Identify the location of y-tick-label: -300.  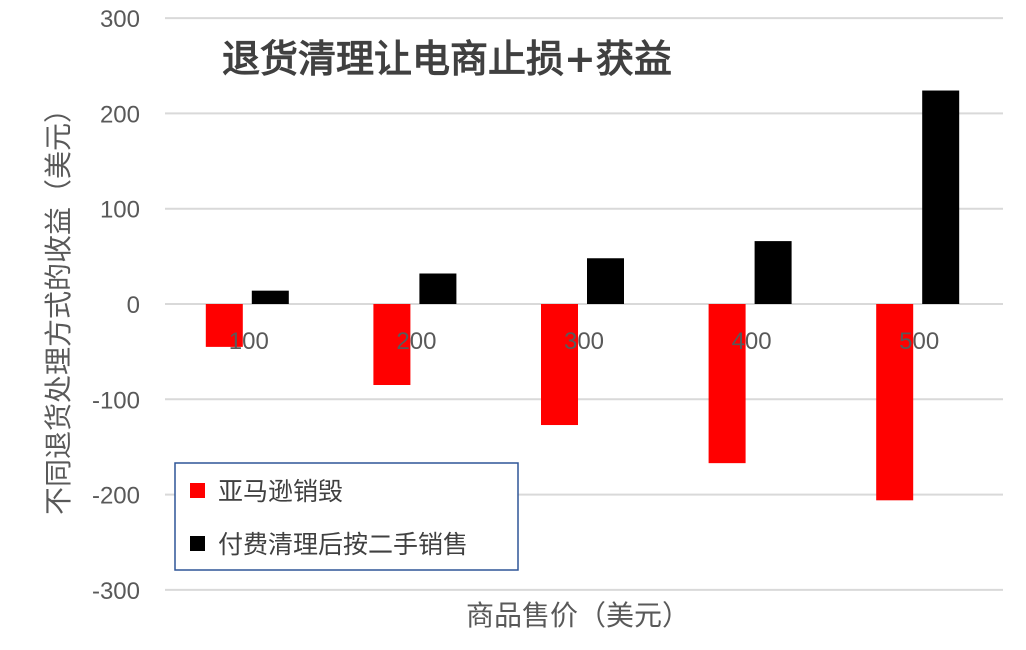
(116, 591).